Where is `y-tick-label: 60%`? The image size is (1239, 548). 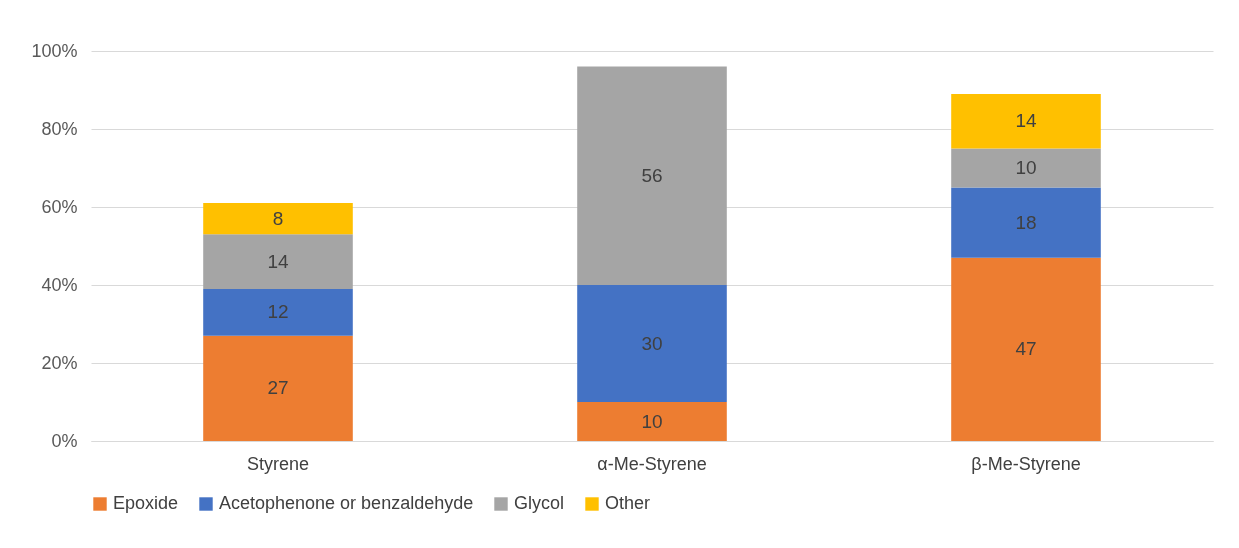
y-tick-label: 60% is located at coordinates (59, 206).